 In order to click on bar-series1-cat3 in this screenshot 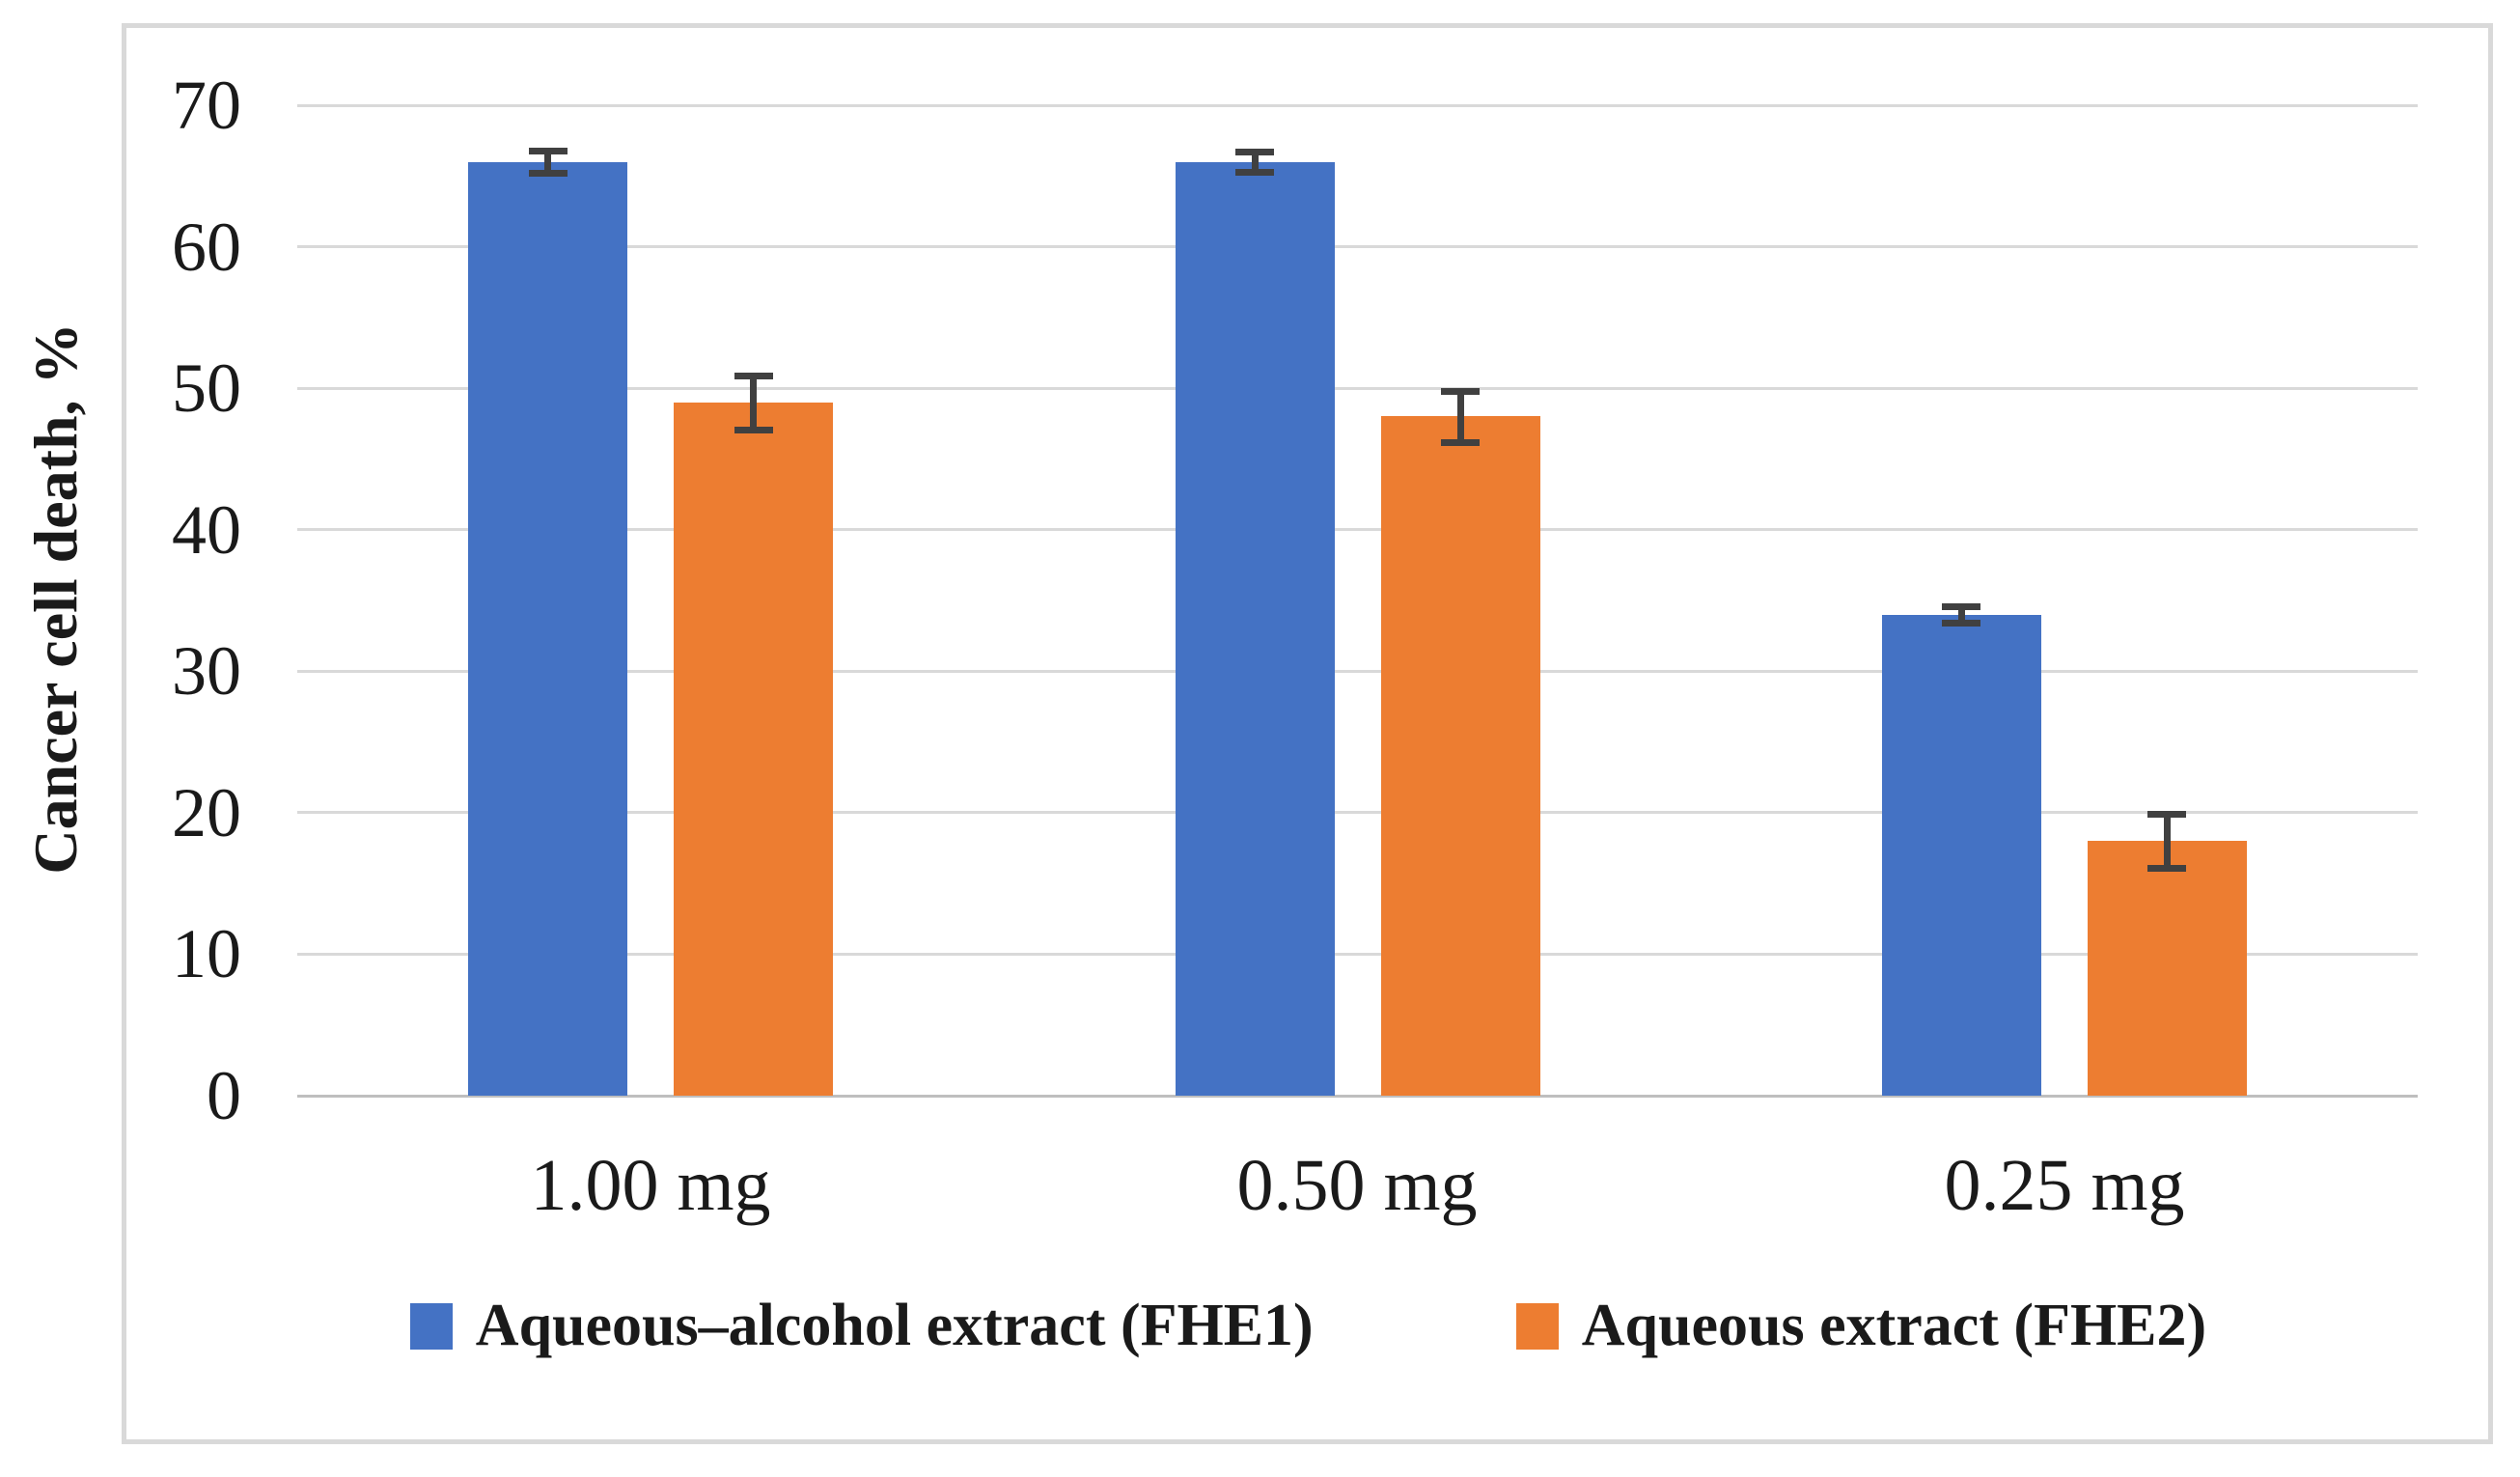, I will do `click(1961, 855)`.